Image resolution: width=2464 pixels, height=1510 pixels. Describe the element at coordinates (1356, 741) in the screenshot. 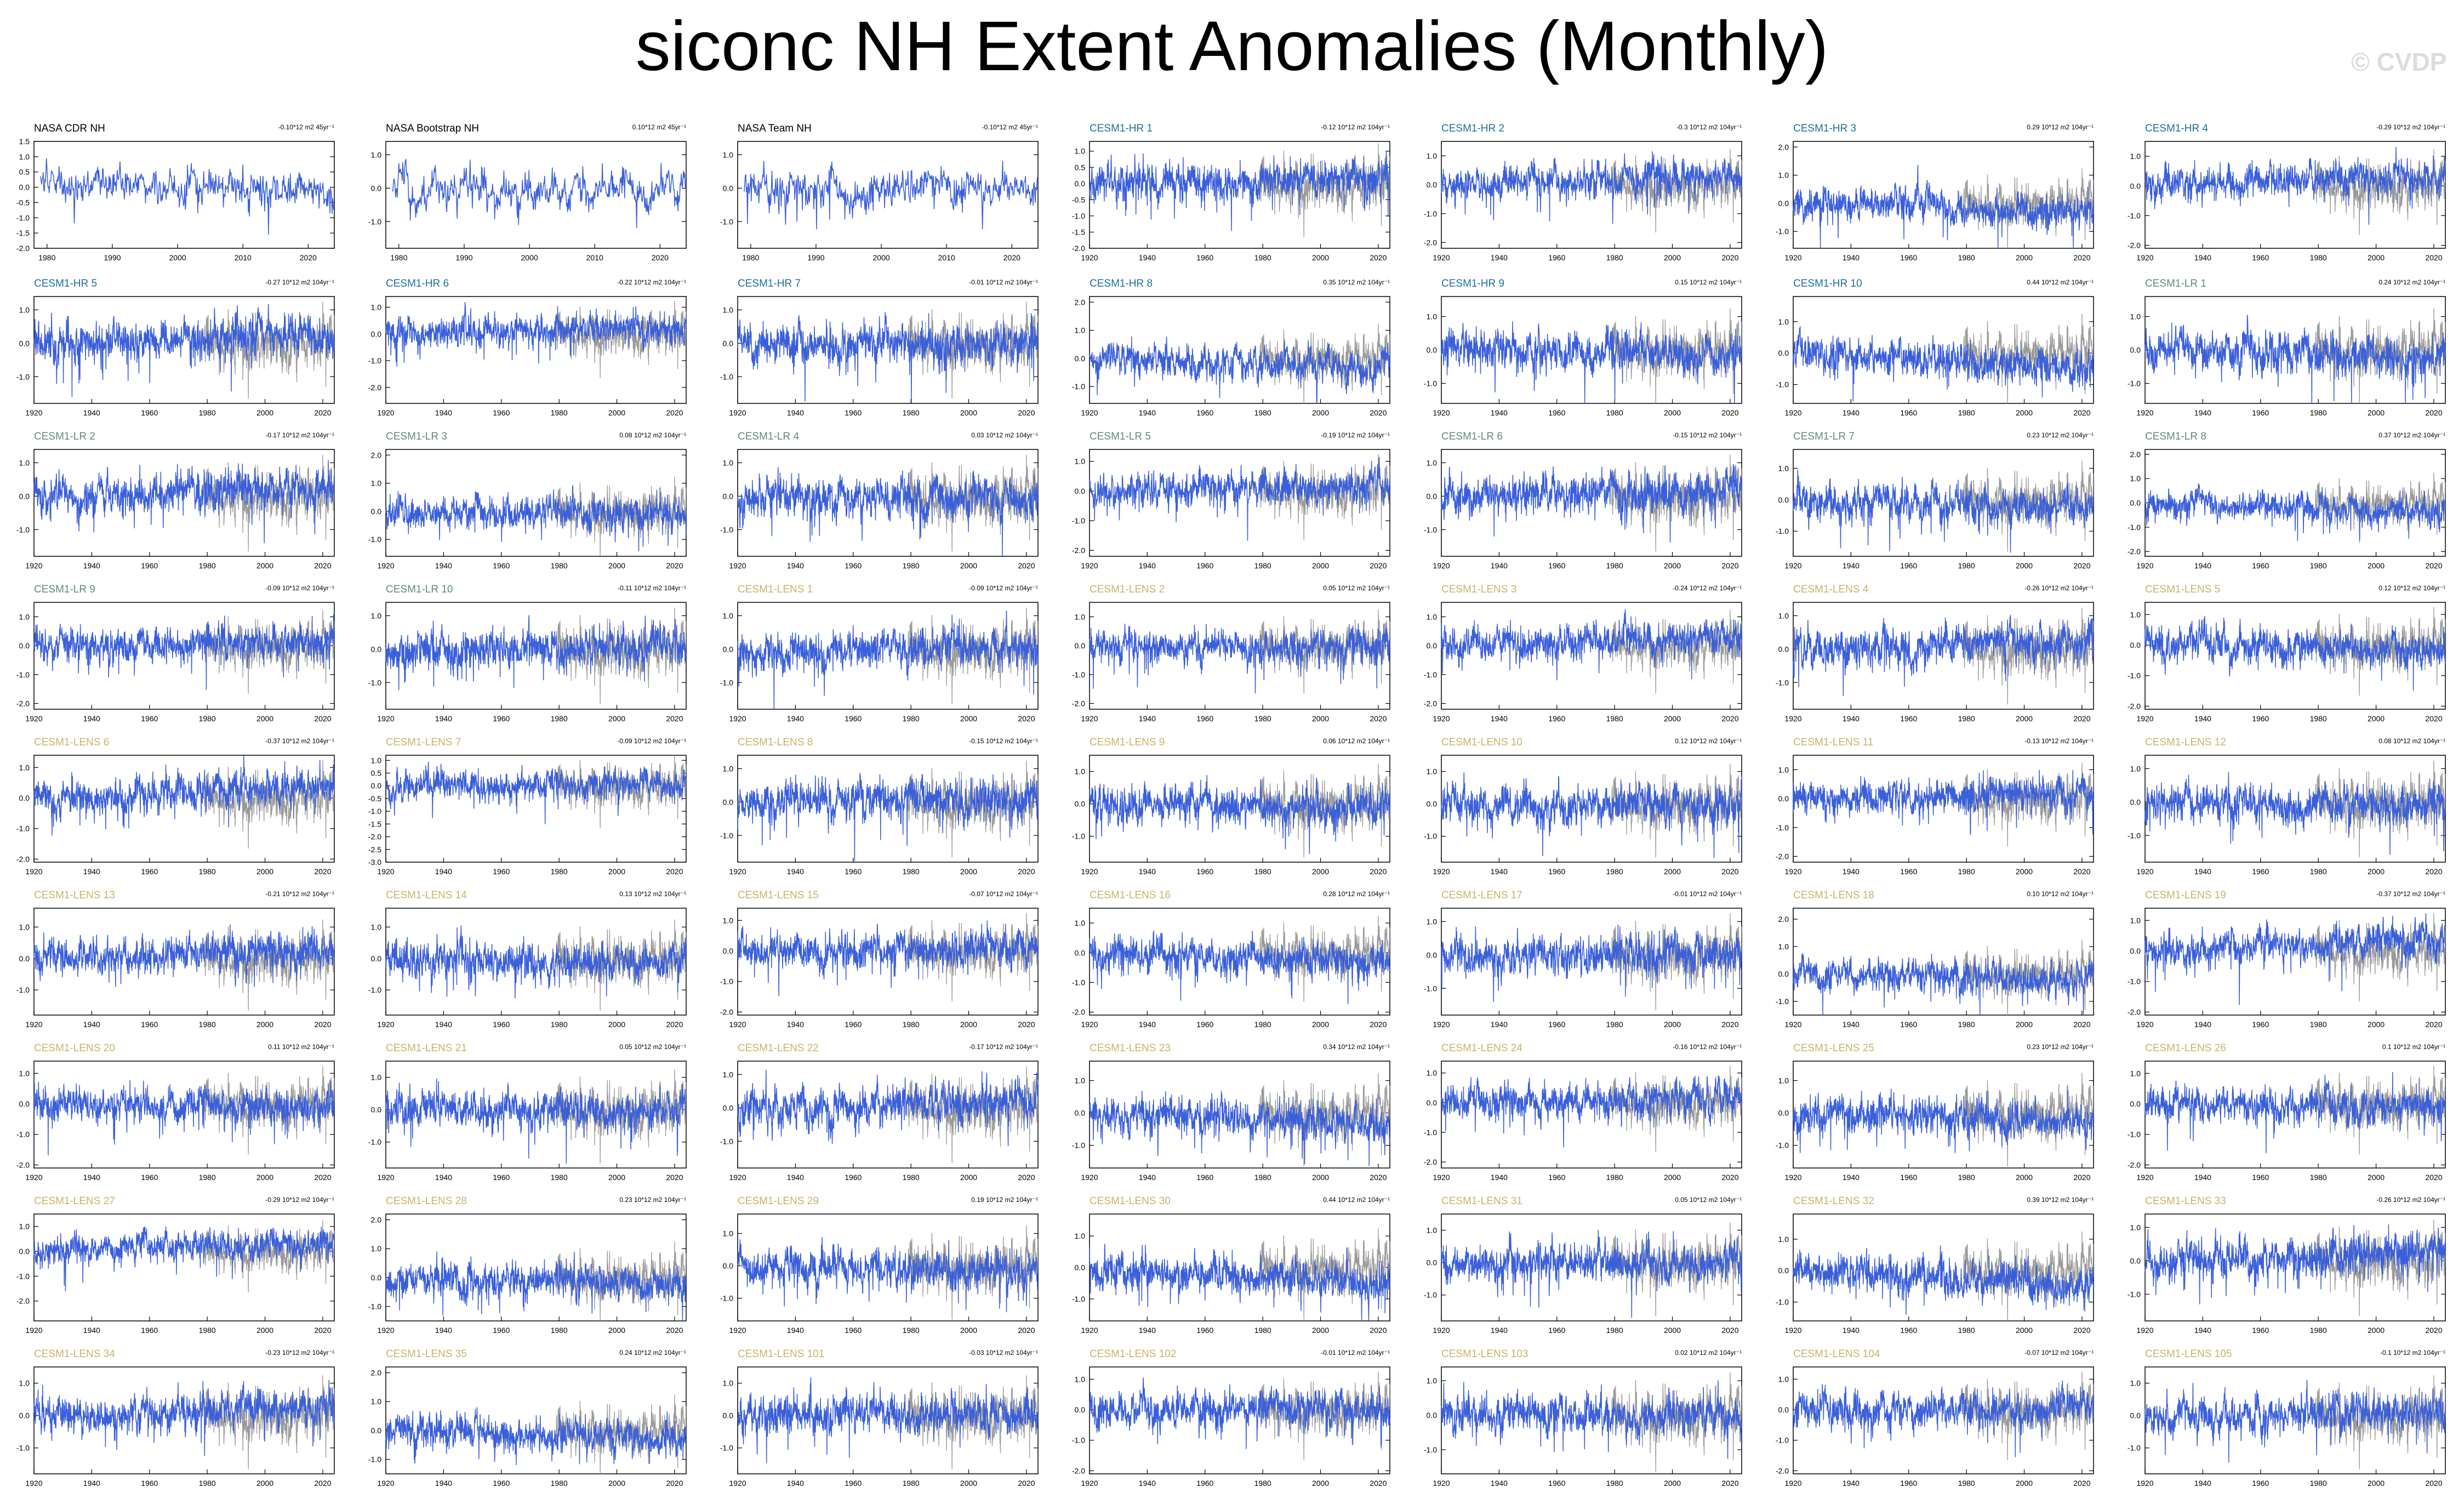

I see `panel-trend: 0.06 10*12 m2 104yr⁻¹` at that location.